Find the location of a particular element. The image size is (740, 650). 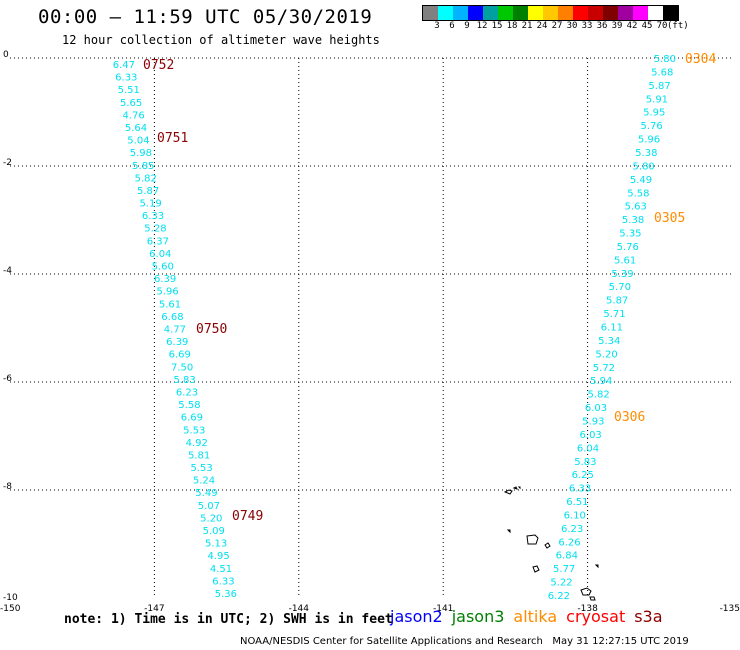

wave-height-label: 6.22 is located at coordinates (559, 596).